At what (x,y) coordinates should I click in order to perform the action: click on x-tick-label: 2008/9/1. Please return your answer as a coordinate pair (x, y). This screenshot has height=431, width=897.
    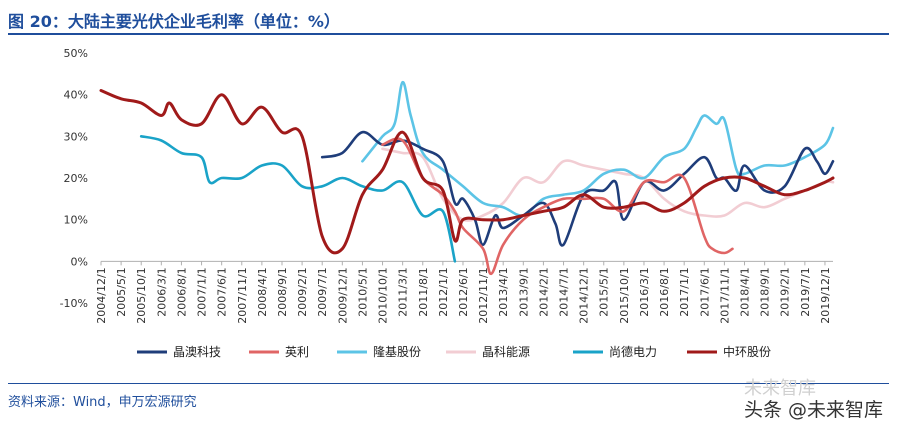
    Looking at the image, I should click on (282, 291).